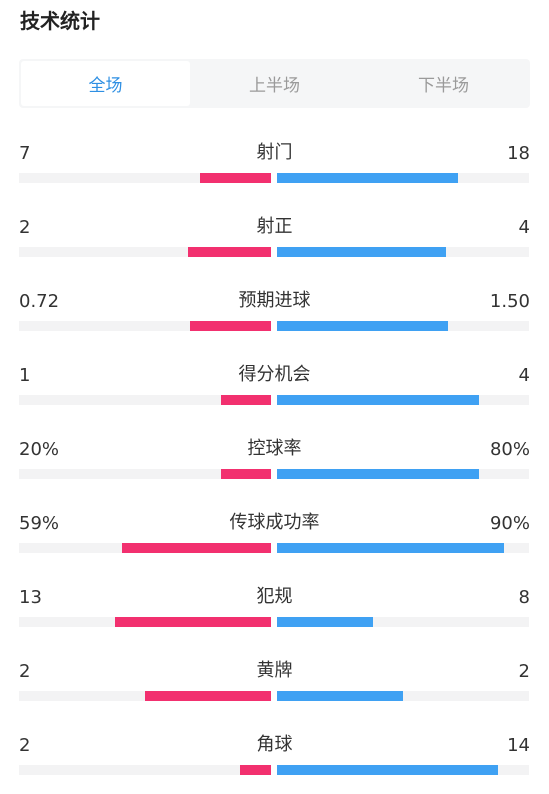 The height and width of the screenshot is (794, 549). I want to click on stat-row: 7 18 射门, so click(274, 165).